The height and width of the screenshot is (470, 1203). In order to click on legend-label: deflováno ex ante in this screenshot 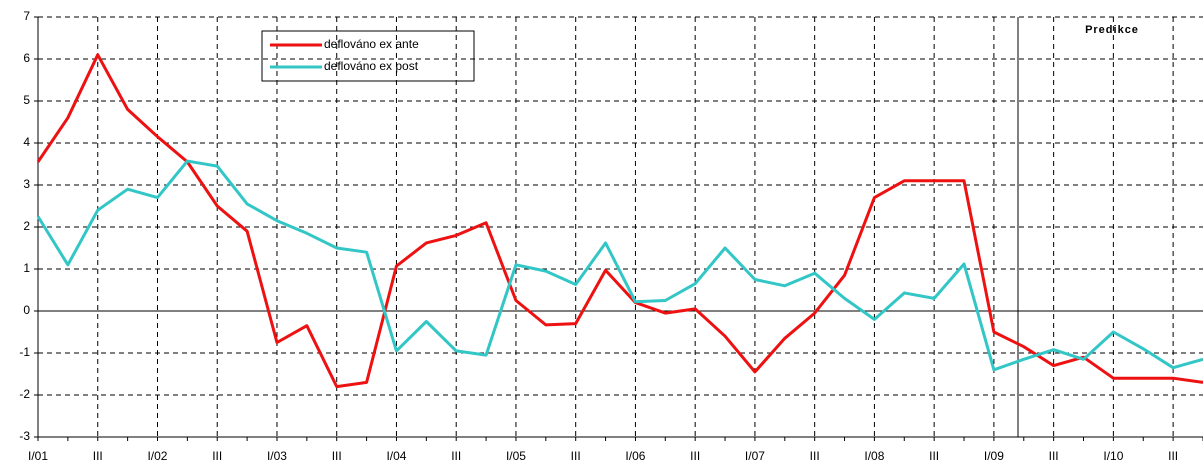, I will do `click(371, 44)`.